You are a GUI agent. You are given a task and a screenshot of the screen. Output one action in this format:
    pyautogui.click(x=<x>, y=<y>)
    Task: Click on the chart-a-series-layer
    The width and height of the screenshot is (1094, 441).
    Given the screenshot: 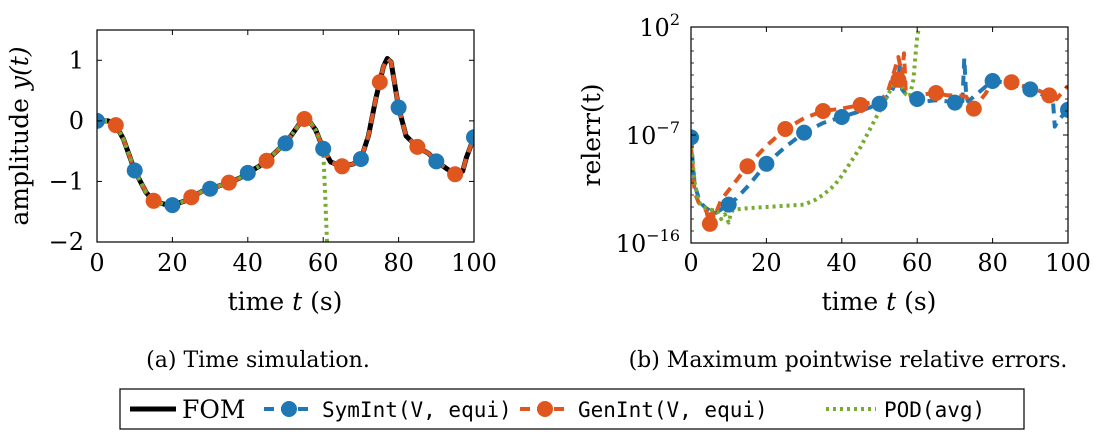 What is the action you would take?
    pyautogui.click(x=285, y=149)
    